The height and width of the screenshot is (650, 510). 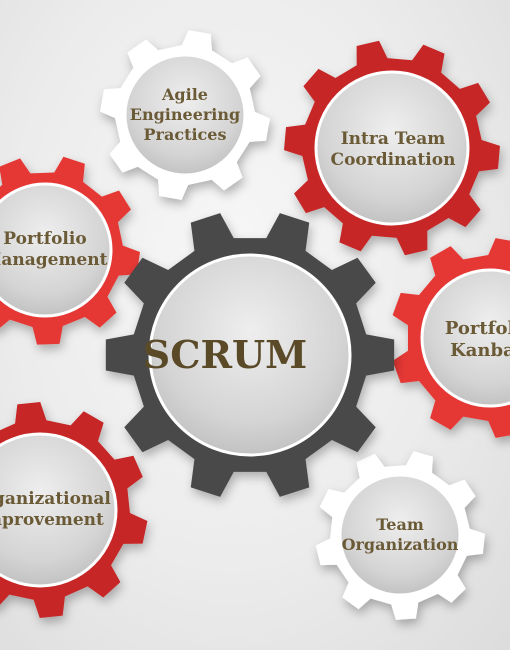 I want to click on gear-label-team-organization: Team Organization, so click(x=400, y=534).